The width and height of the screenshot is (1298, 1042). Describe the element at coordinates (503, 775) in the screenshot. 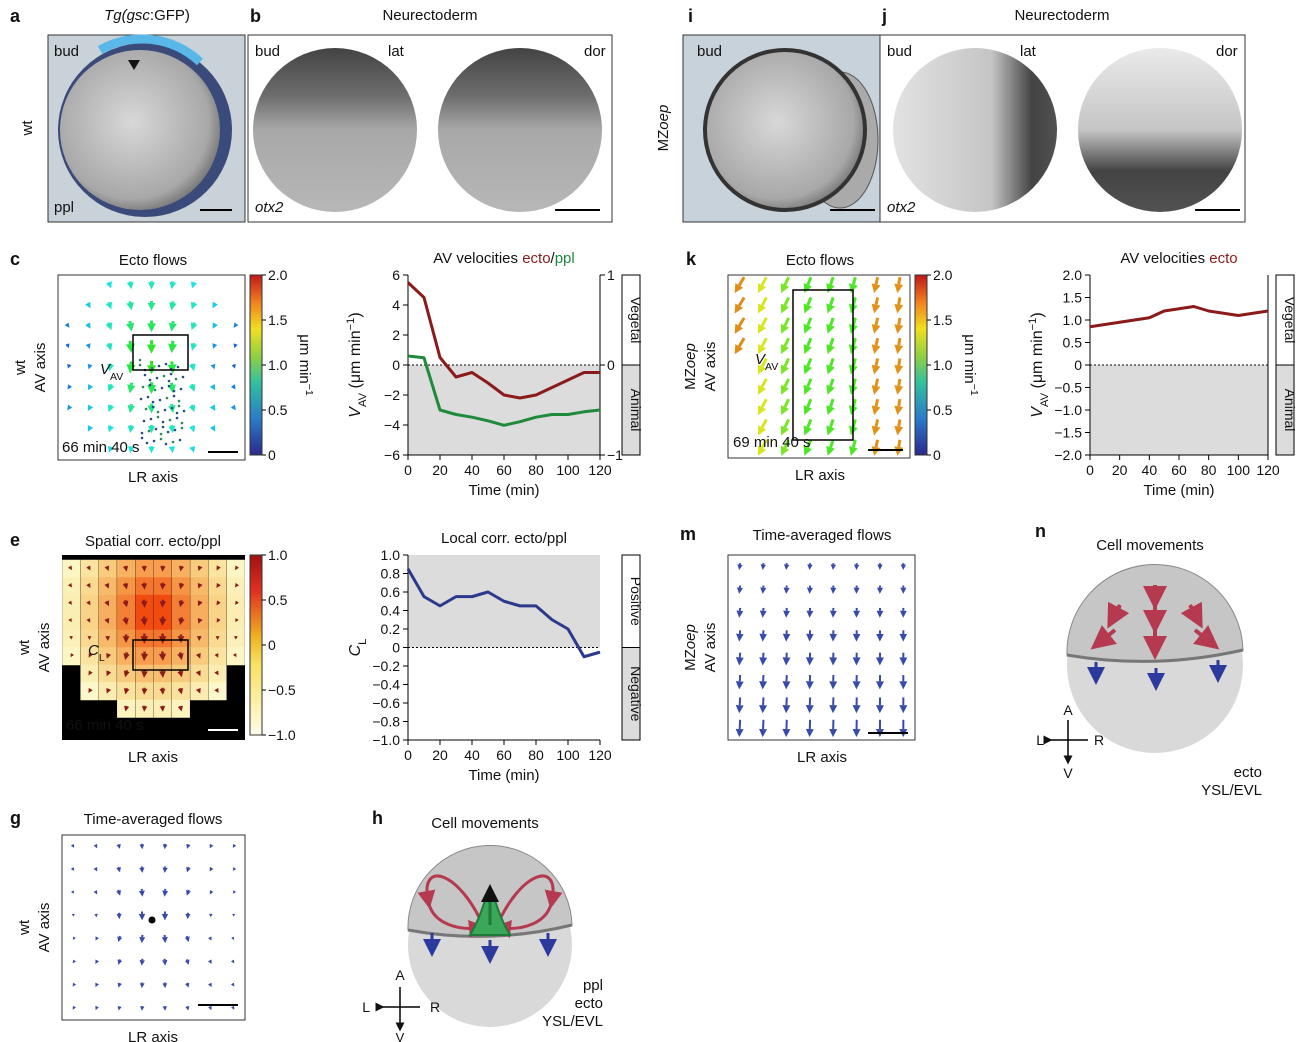

I see `text-part: Time (min)` at that location.